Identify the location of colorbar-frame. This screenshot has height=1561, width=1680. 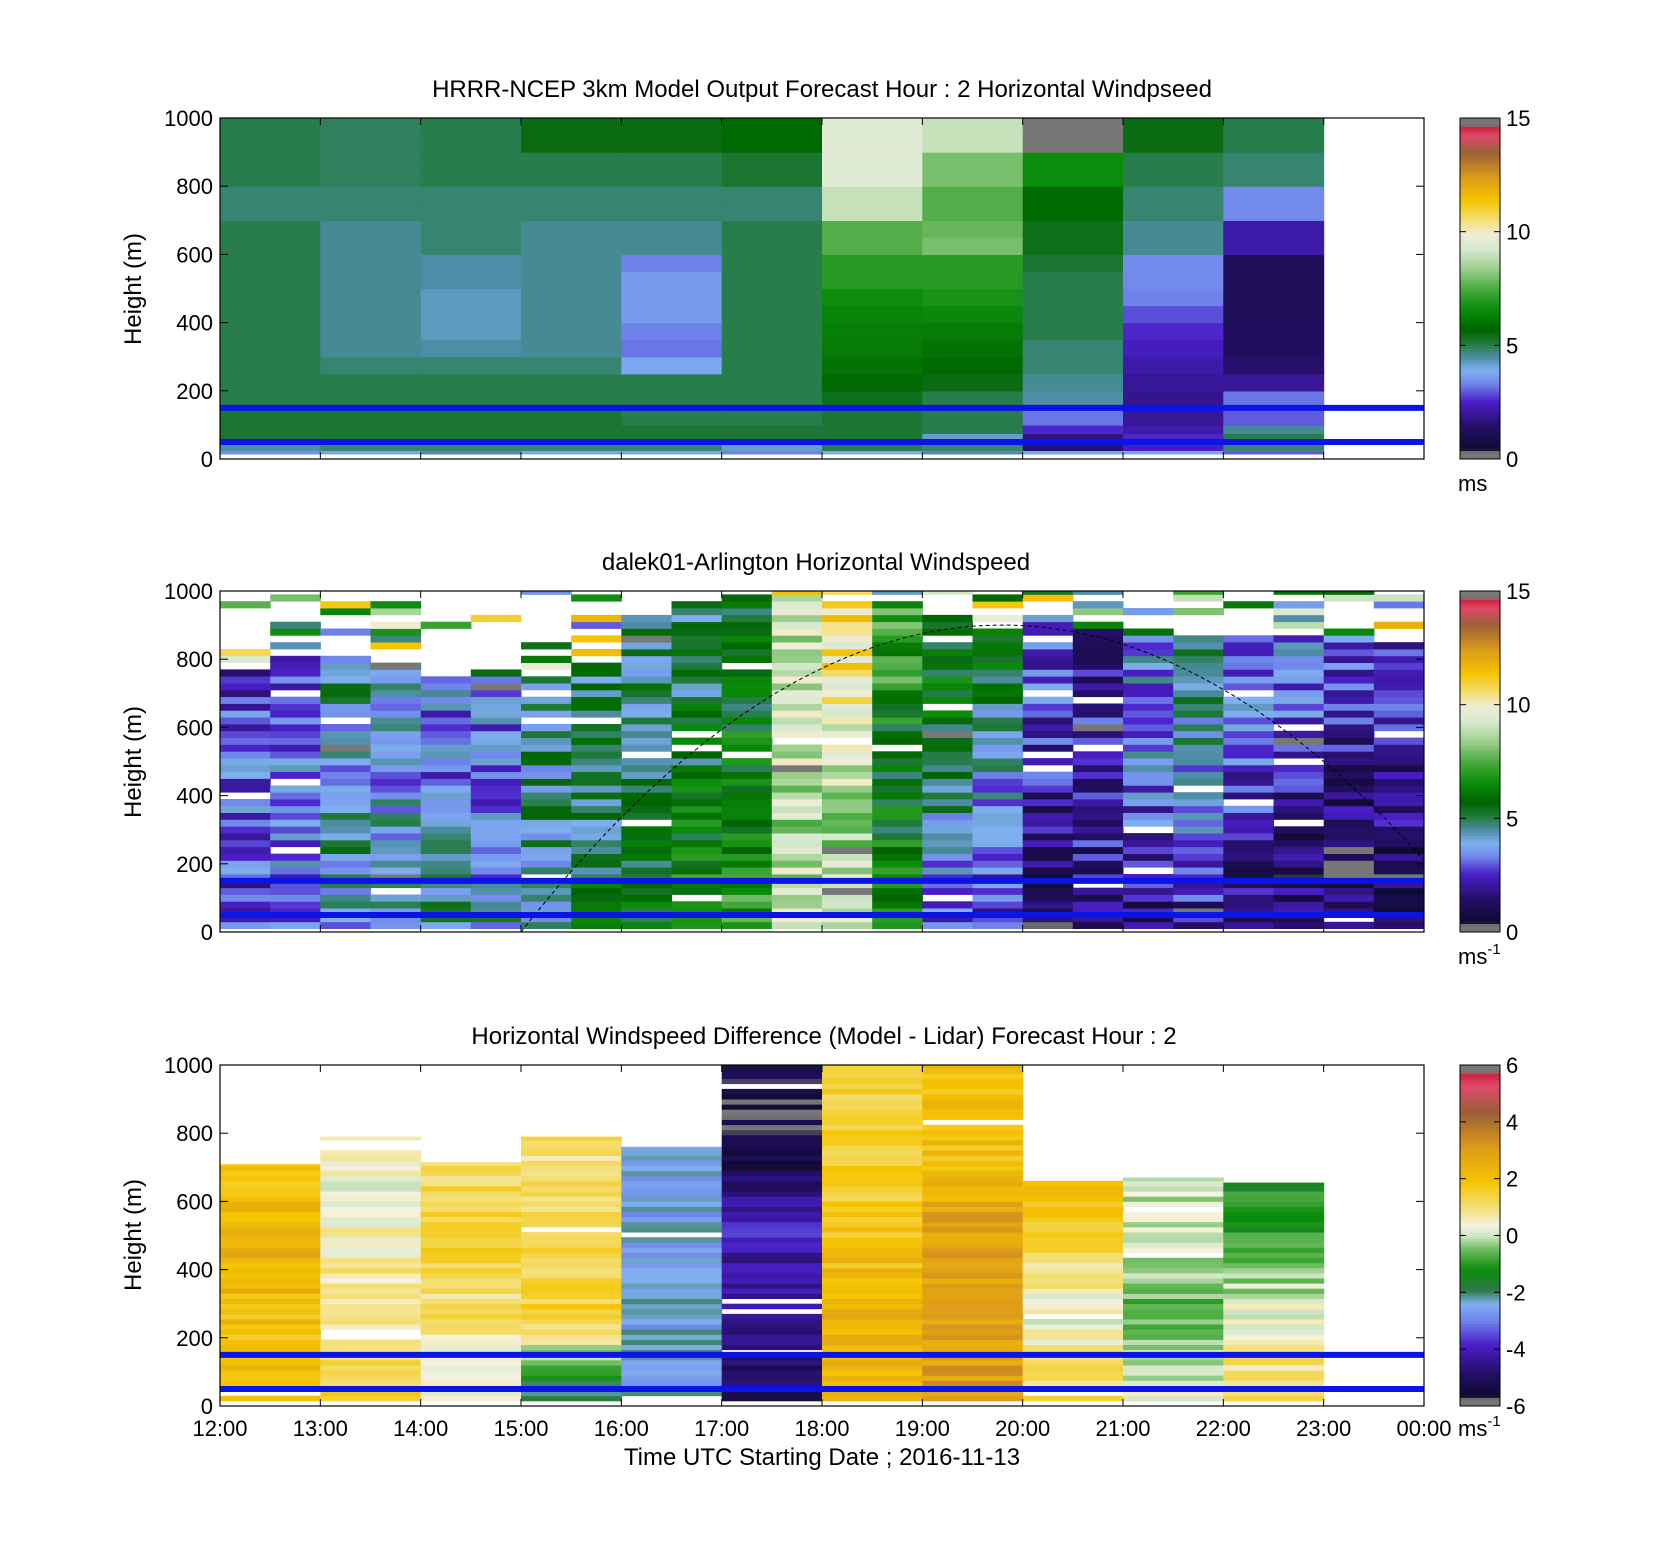
(1480, 761).